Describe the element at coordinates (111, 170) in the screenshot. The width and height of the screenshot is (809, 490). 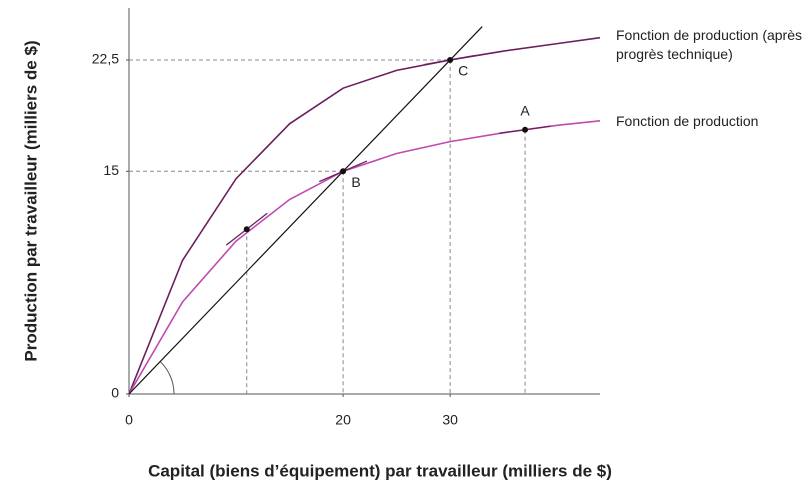
I see `y-tick-label: 15` at that location.